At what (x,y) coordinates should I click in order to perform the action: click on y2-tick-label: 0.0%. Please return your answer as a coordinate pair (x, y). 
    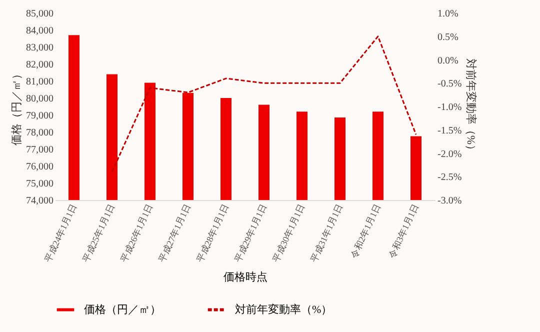
    Looking at the image, I should click on (448, 60).